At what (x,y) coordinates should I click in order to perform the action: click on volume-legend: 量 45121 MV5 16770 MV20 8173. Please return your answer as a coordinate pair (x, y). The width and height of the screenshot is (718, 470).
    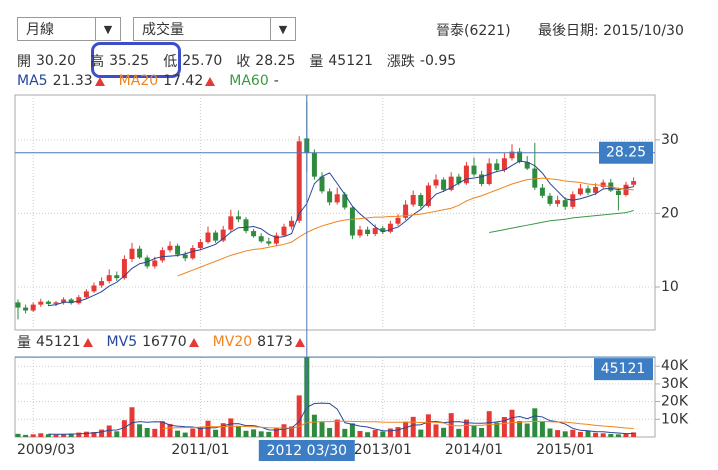
    Looking at the image, I should click on (168, 342).